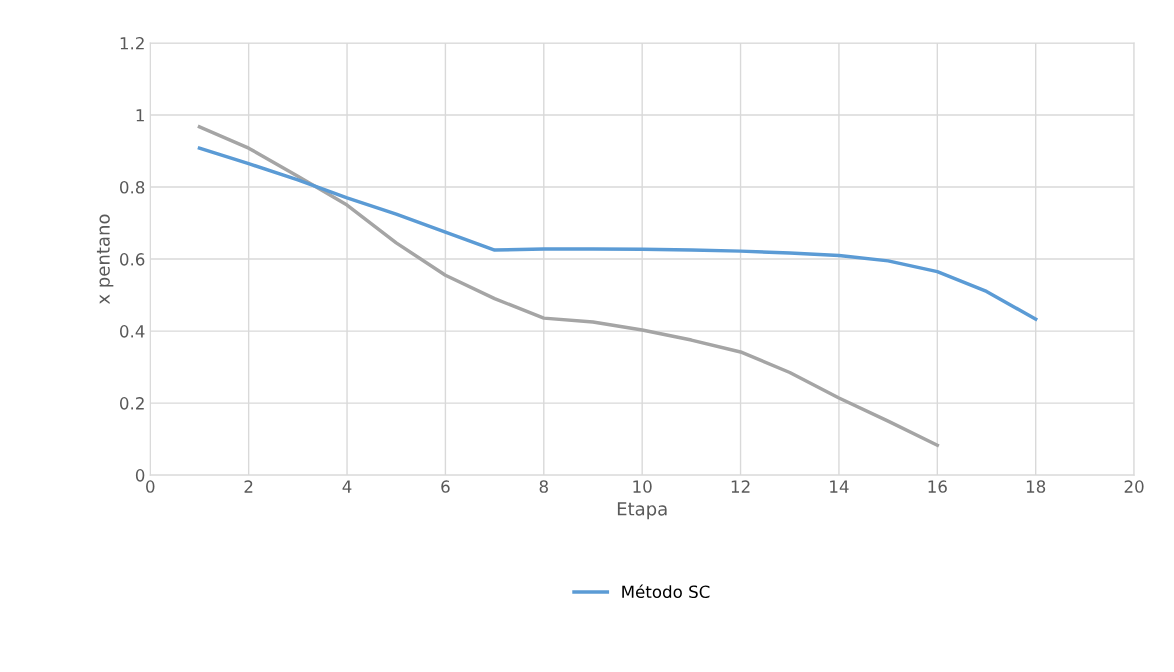  I want to click on y-tick-label: 0.4, so click(132, 331).